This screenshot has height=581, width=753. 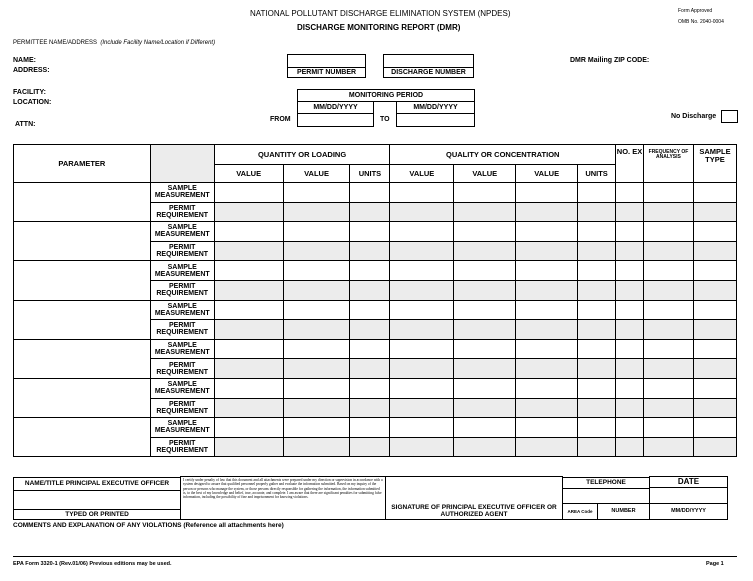 I want to click on telephone-input, so click(x=606, y=496).